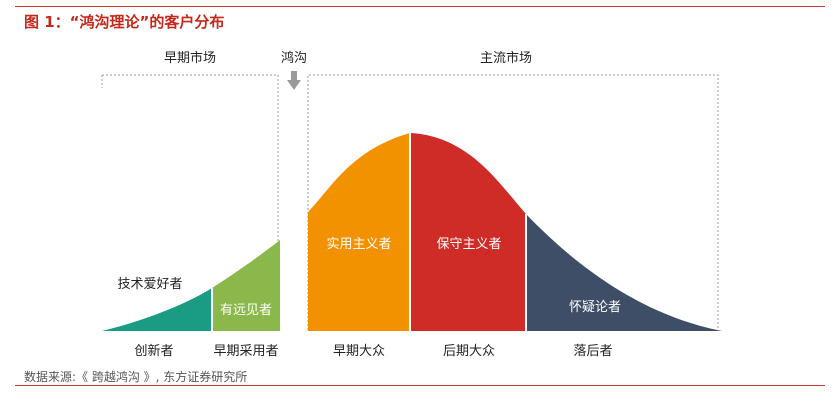  What do you see at coordinates (506, 58) in the screenshot?
I see `mainstream-market-label: 主流市场` at bounding box center [506, 58].